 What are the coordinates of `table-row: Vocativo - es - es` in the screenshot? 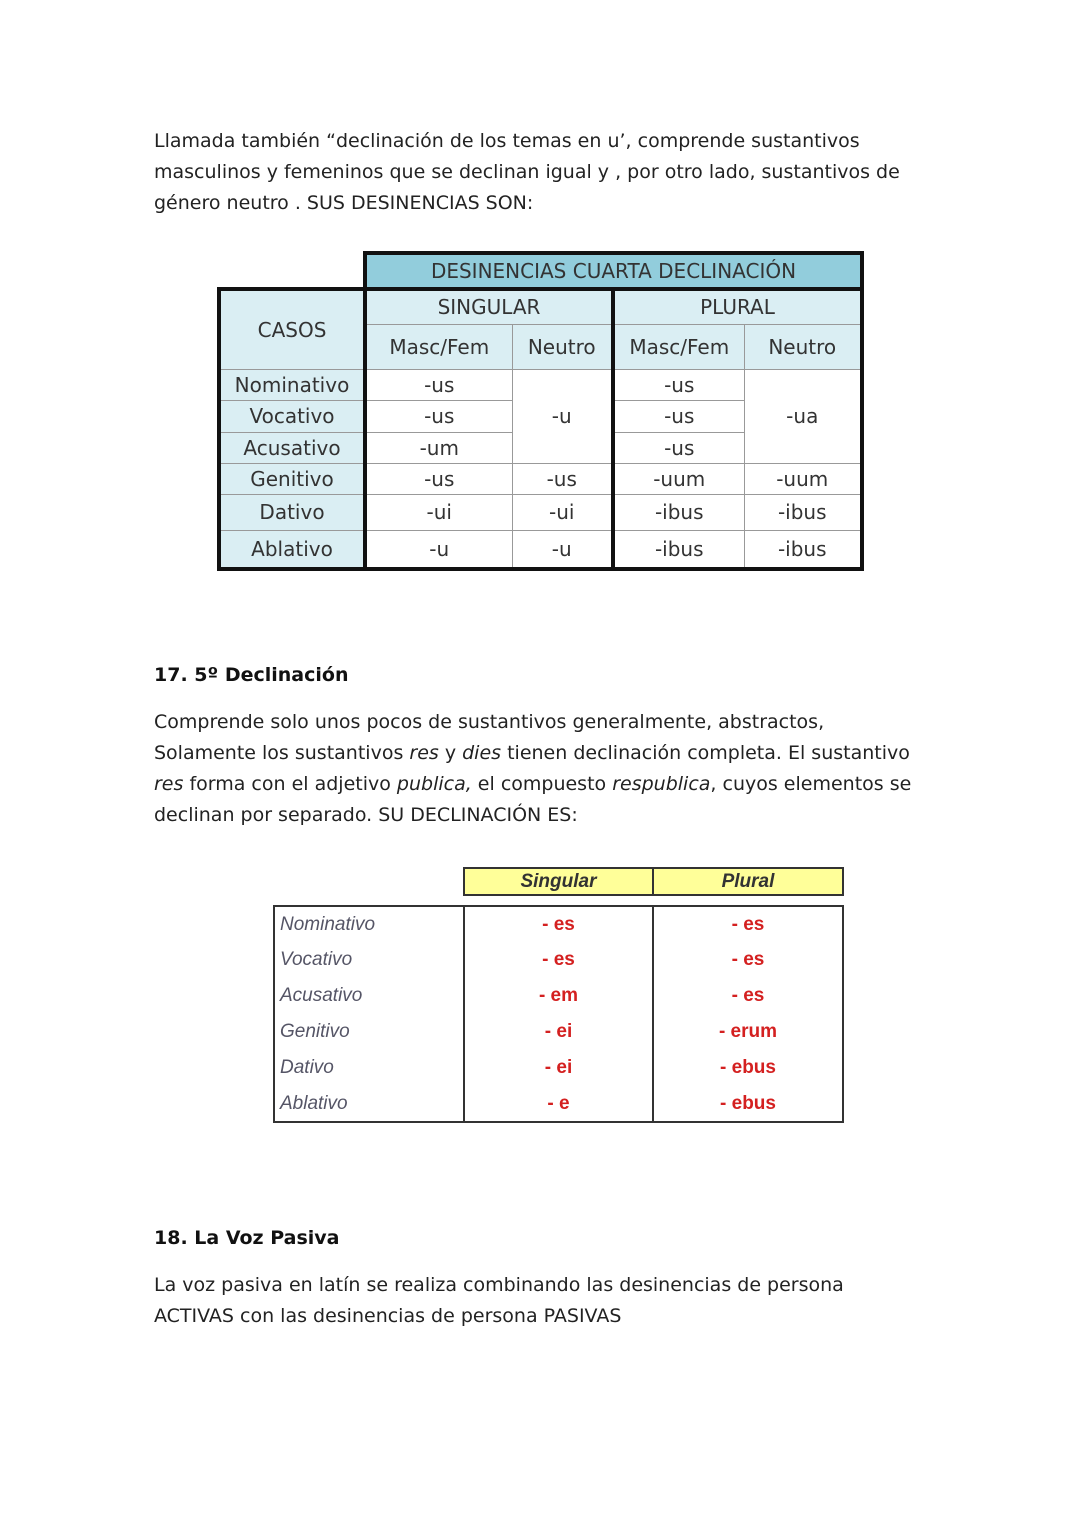 It's located at (558, 960).